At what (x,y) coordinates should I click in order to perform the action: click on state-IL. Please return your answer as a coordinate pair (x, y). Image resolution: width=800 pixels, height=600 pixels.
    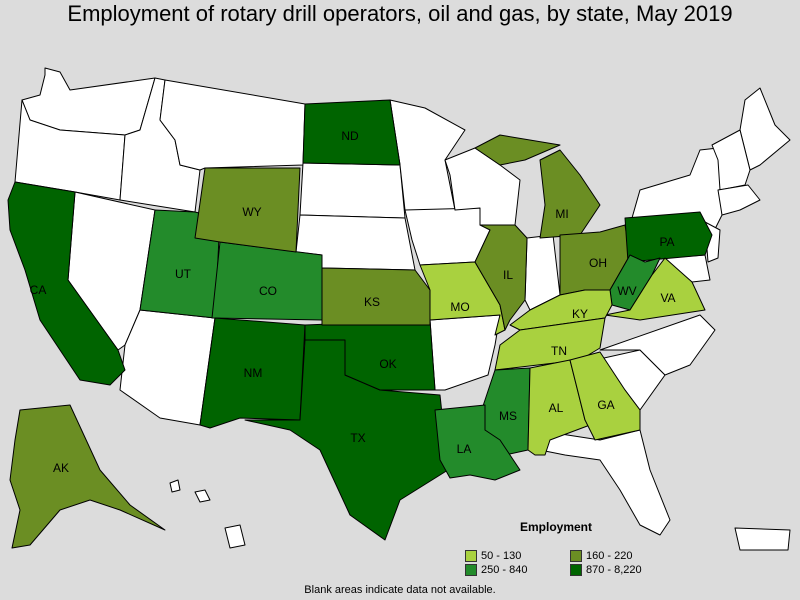
    Looking at the image, I should click on (501, 277).